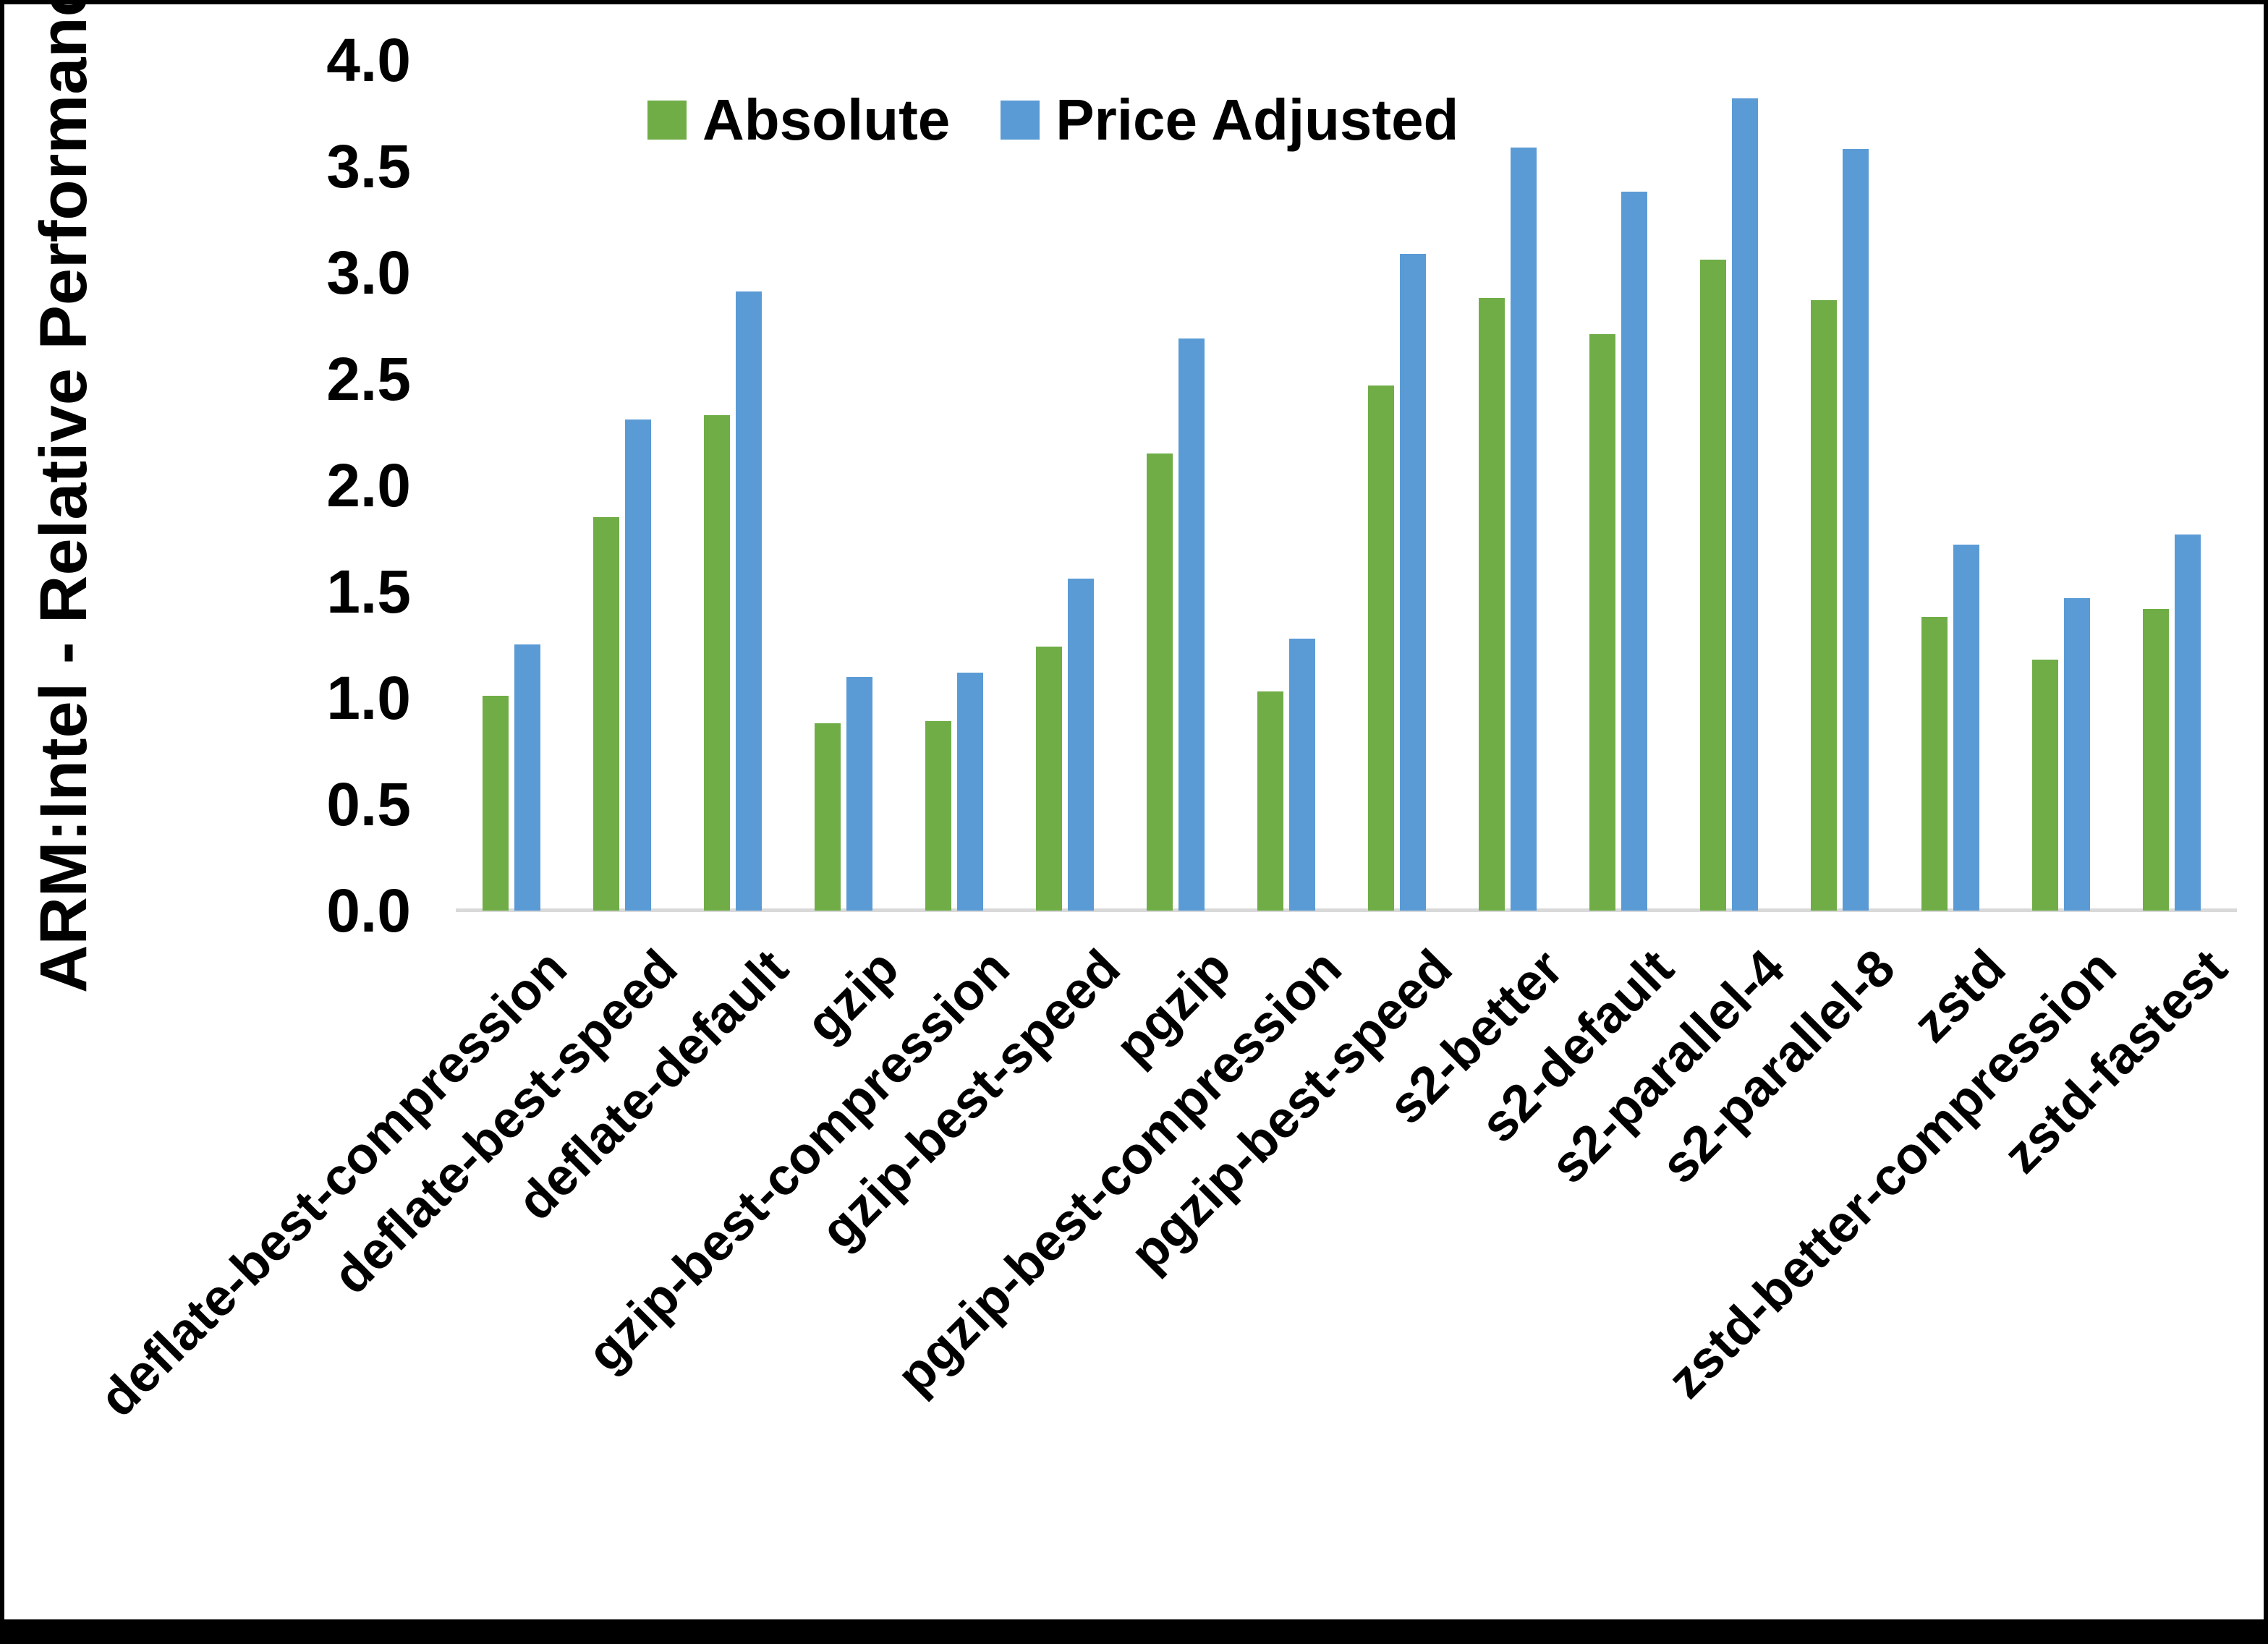 The height and width of the screenshot is (1644, 2268). Describe the element at coordinates (368, 379) in the screenshot. I see `y-tick-label-2.5: 2.5` at that location.